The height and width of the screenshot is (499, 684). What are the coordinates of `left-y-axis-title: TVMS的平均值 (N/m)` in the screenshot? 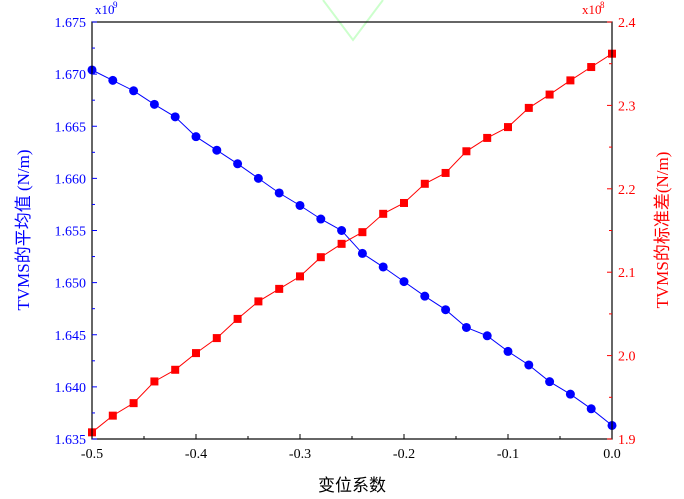 It's located at (23, 229).